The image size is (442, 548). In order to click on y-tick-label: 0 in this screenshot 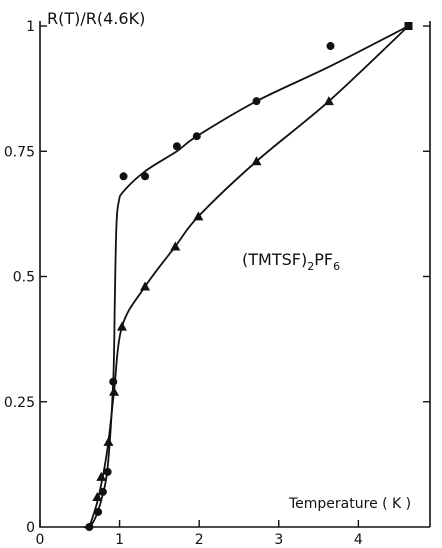, I will do `click(30, 528)`.